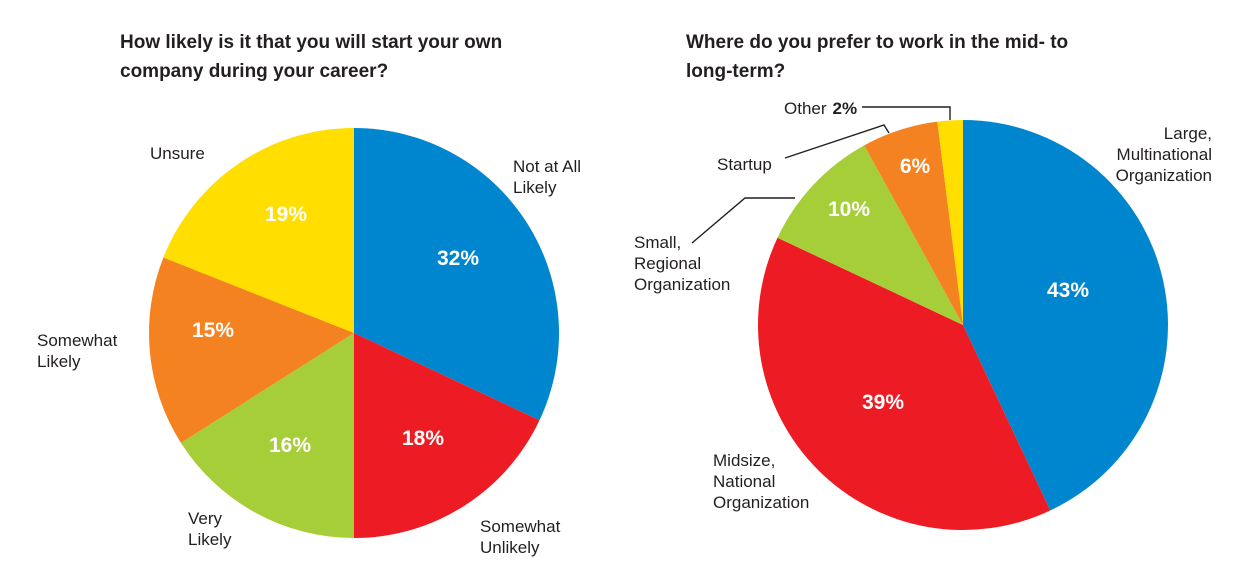 The width and height of the screenshot is (1250, 587). Describe the element at coordinates (77, 351) in the screenshot. I see `category-label-somewhat-likely: Somewhat Likely` at that location.